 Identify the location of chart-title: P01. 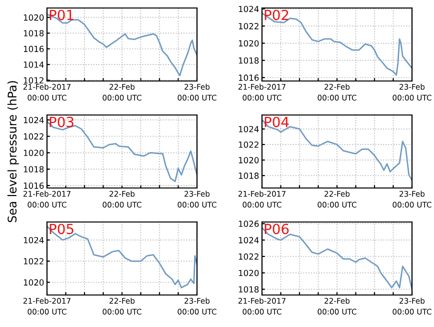
(62, 15).